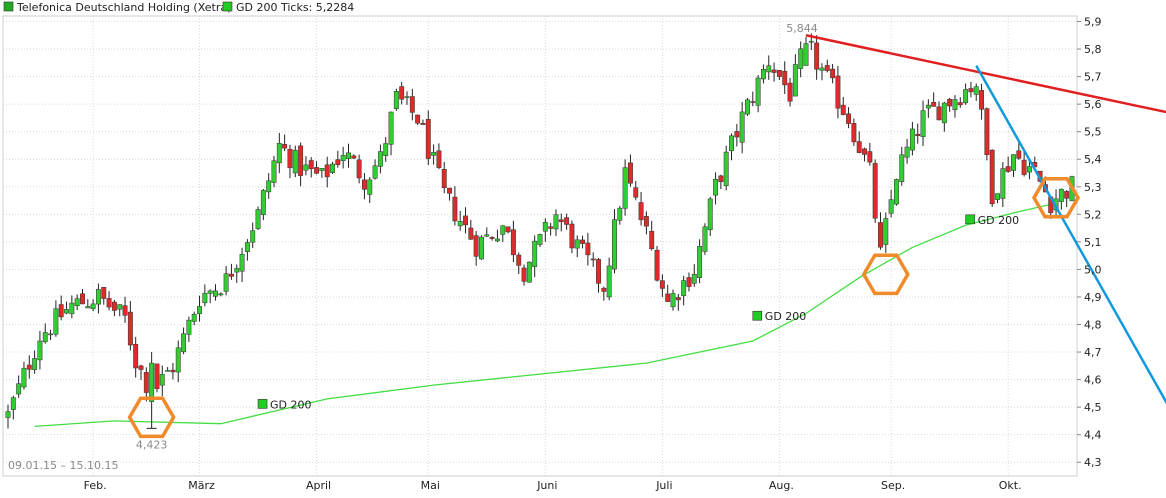 The width and height of the screenshot is (1166, 498). Describe the element at coordinates (1093, 159) in the screenshot. I see `y-tick-label: 5,4` at that location.